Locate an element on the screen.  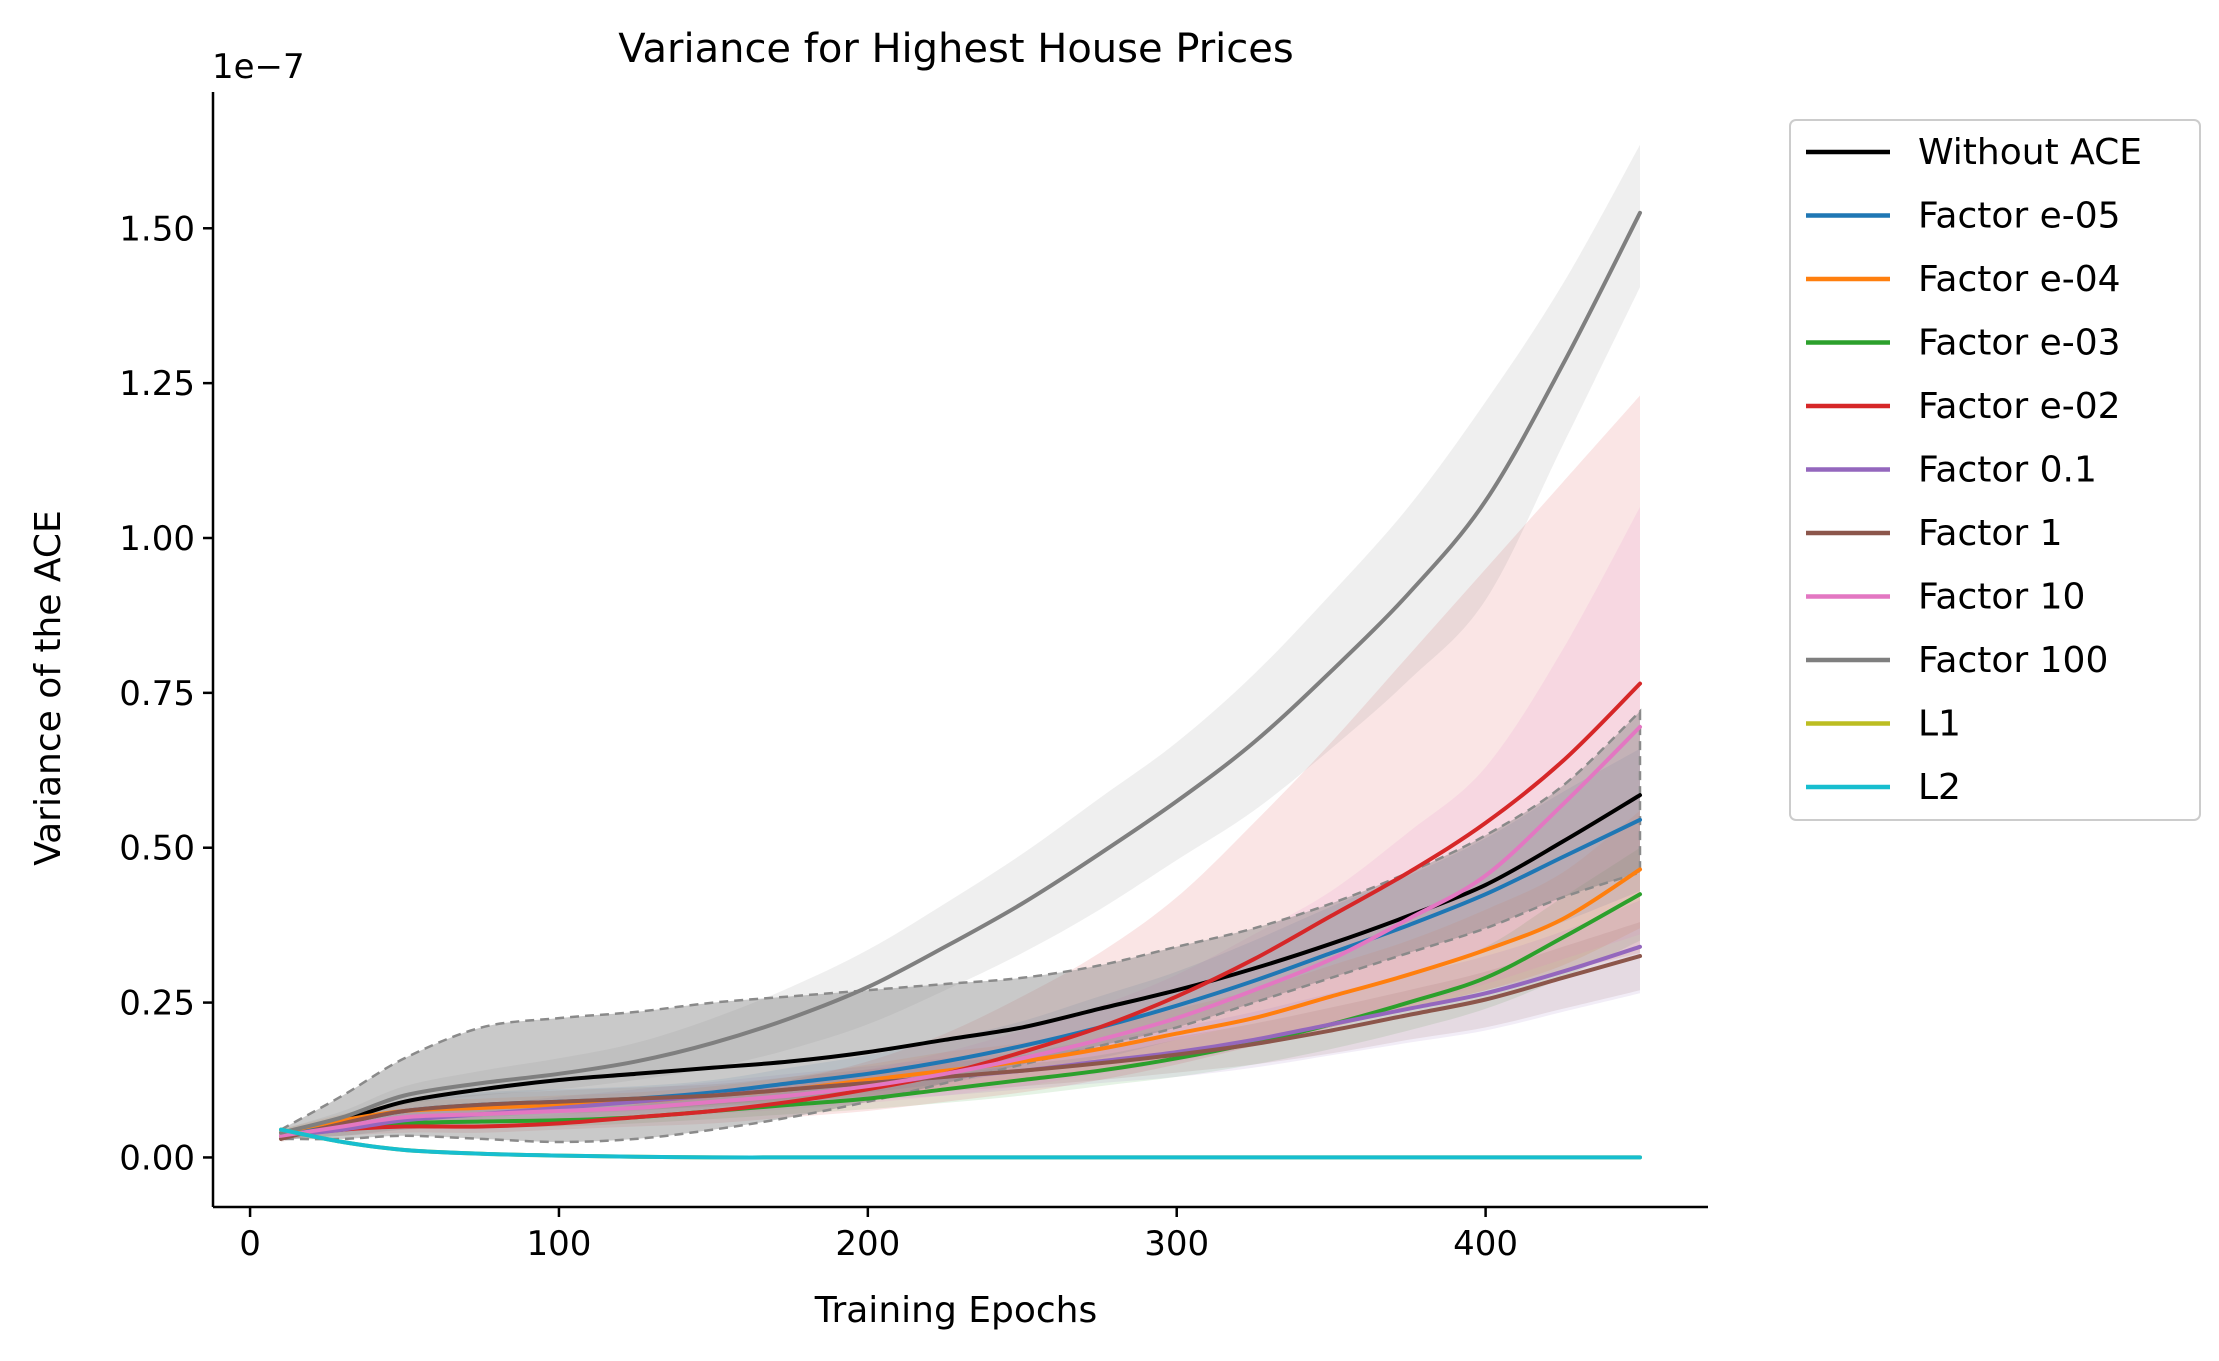
legend-label-l1: L1 is located at coordinates (1939, 724).